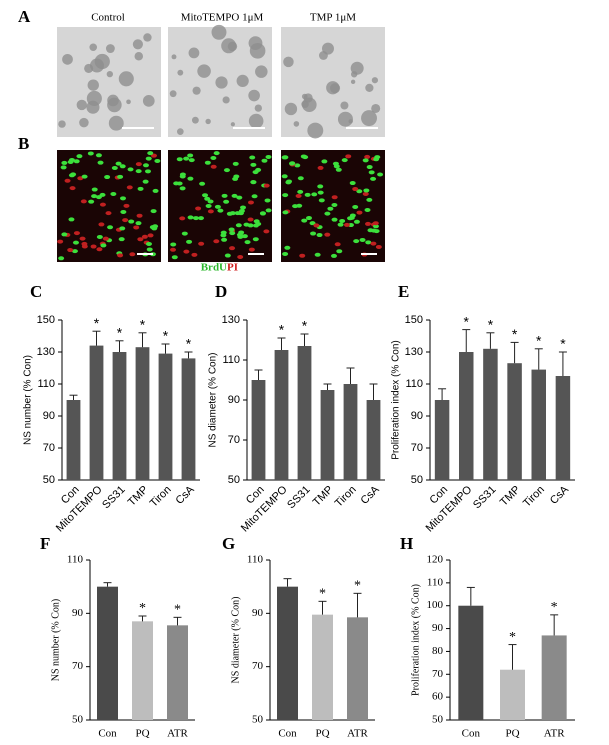 This screenshot has height=745, width=609. Describe the element at coordinates (23, 143) in the screenshot. I see `panel-label: B` at that location.